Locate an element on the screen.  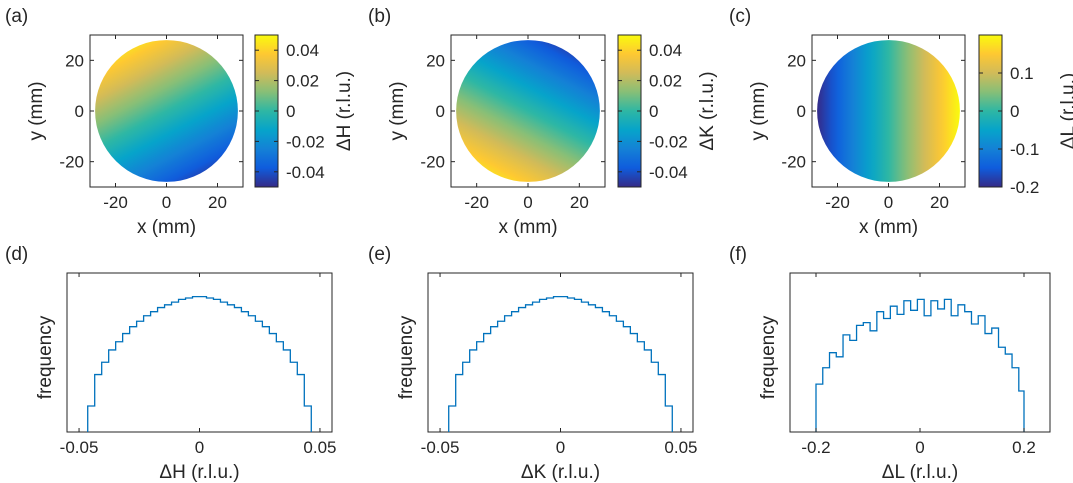
panel-f: (f) -0.2 0 0.2 ΔL (r.l.u.) frequency is located at coordinates (890, 363).